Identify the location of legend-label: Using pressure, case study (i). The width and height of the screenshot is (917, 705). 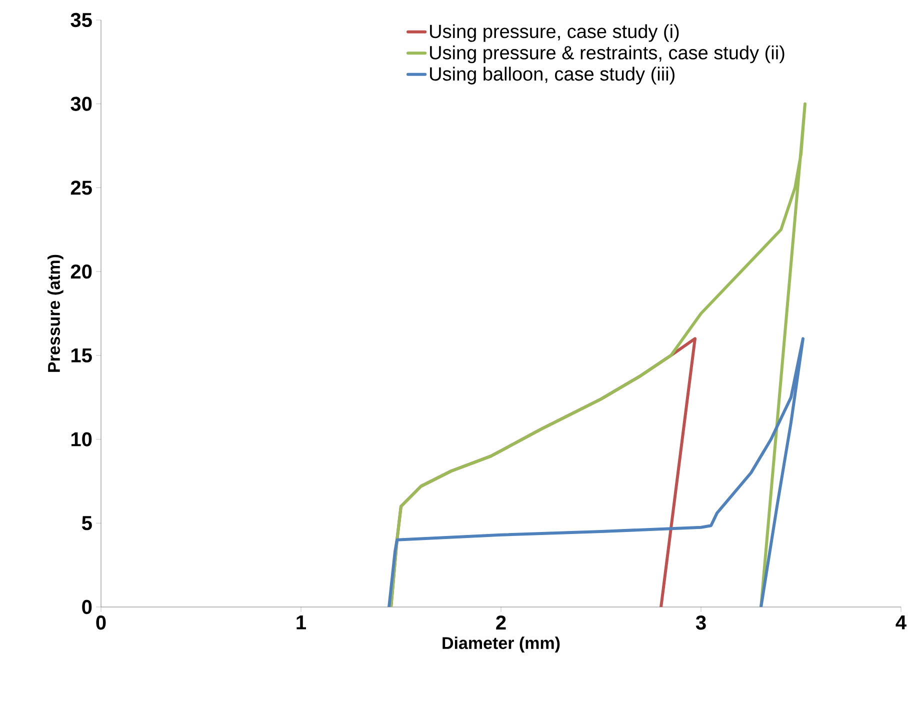
(554, 33).